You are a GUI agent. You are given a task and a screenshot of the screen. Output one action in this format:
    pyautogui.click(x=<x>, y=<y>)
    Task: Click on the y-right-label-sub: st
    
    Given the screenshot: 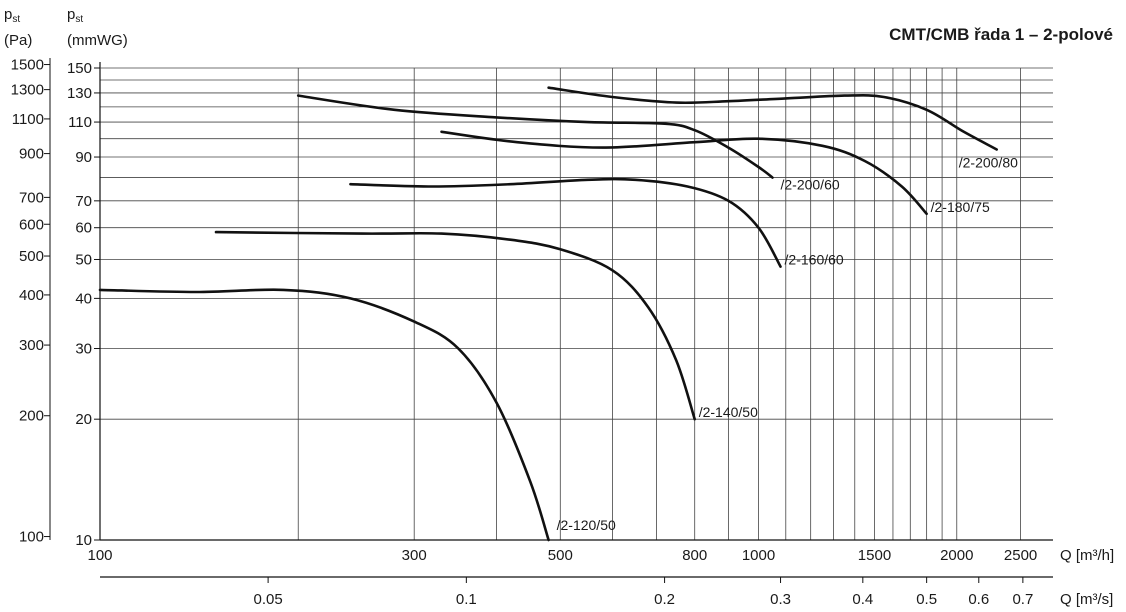 What is the action you would take?
    pyautogui.click(x=79, y=19)
    